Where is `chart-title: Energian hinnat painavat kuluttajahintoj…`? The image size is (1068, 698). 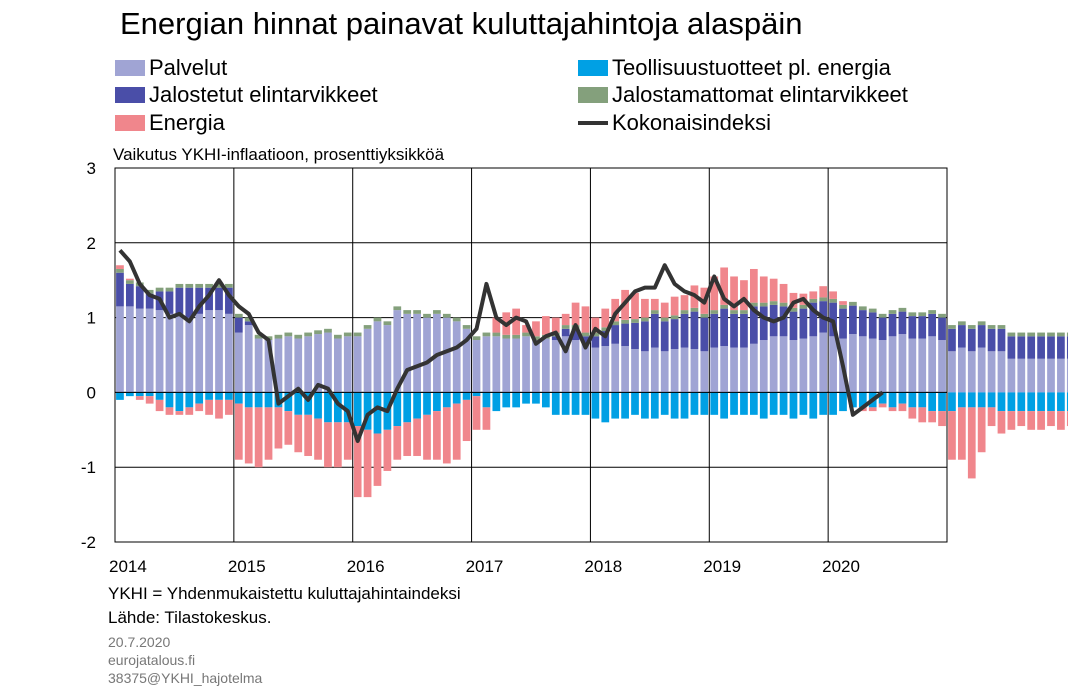 chart-title: Energian hinnat painavat kuluttajahintoj… is located at coordinates (461, 23).